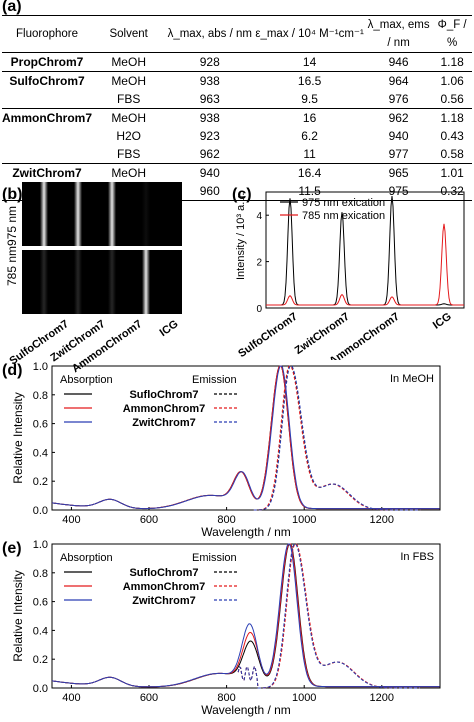  I want to click on y-tick-label: 0.6, so click(40, 425).